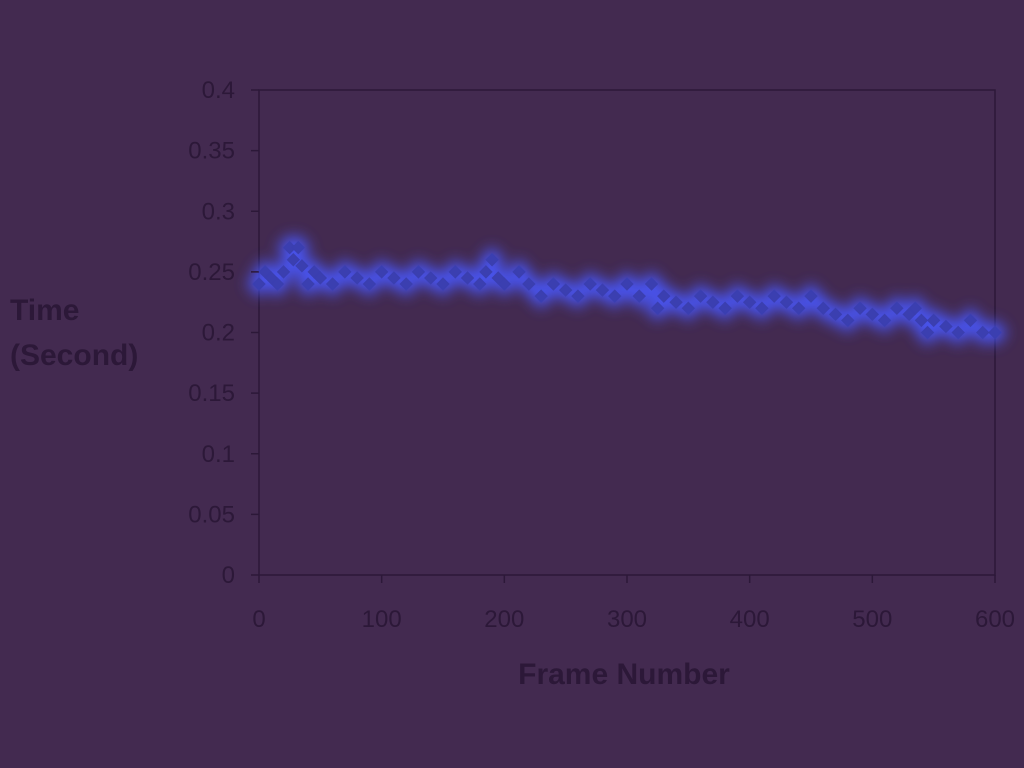 This screenshot has height=768, width=1024. Describe the element at coordinates (218, 454) in the screenshot. I see `y-tick-label: 0.1` at that location.